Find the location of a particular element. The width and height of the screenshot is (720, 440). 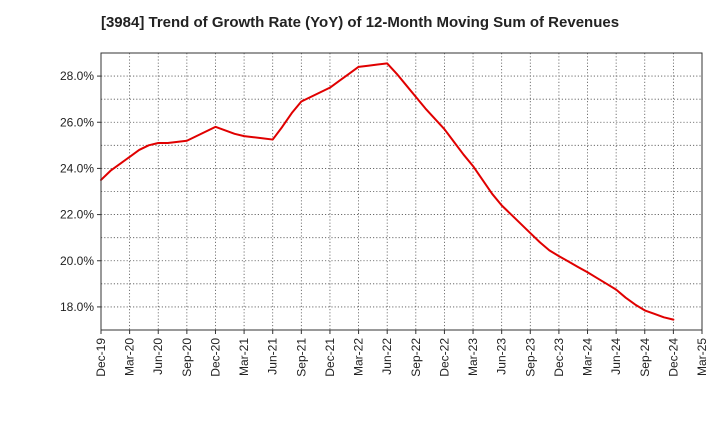

y-tick-label: 24.0% is located at coordinates (77, 168).